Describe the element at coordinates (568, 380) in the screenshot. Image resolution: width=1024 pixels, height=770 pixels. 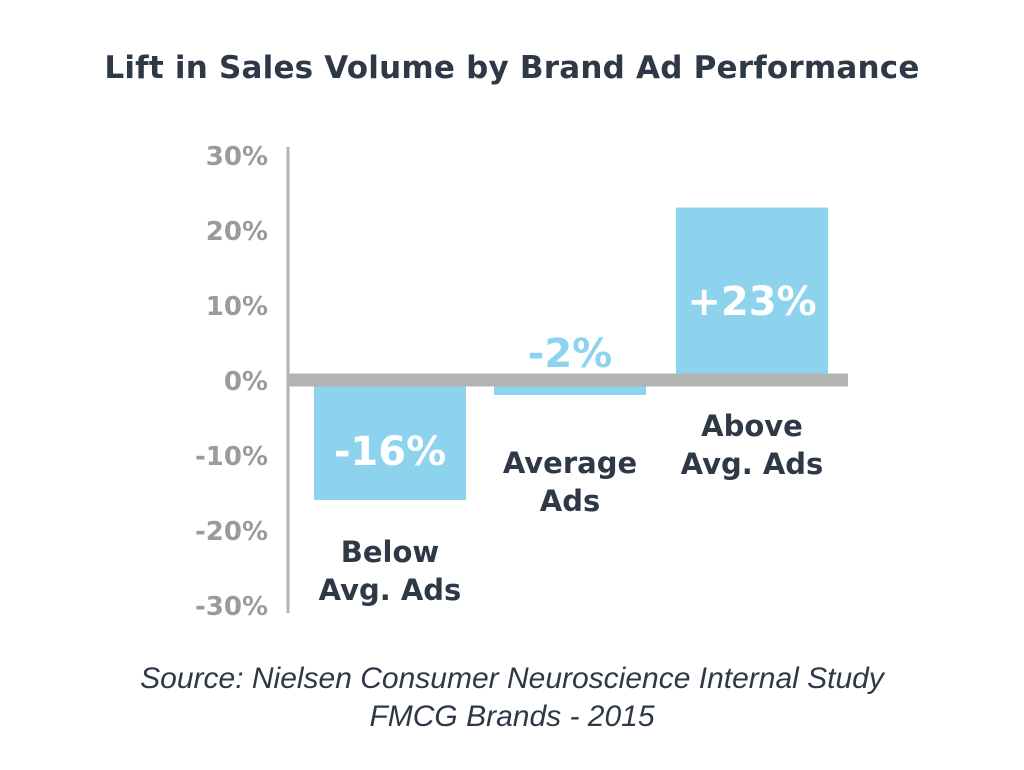
I see `zero-baseline` at that location.